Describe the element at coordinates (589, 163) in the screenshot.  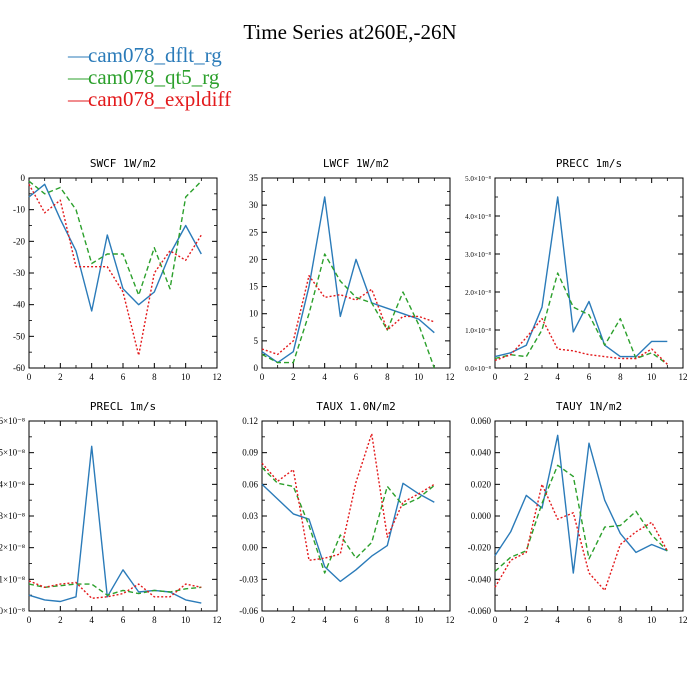
I see `panel-title: PRECC 1m/s` at that location.